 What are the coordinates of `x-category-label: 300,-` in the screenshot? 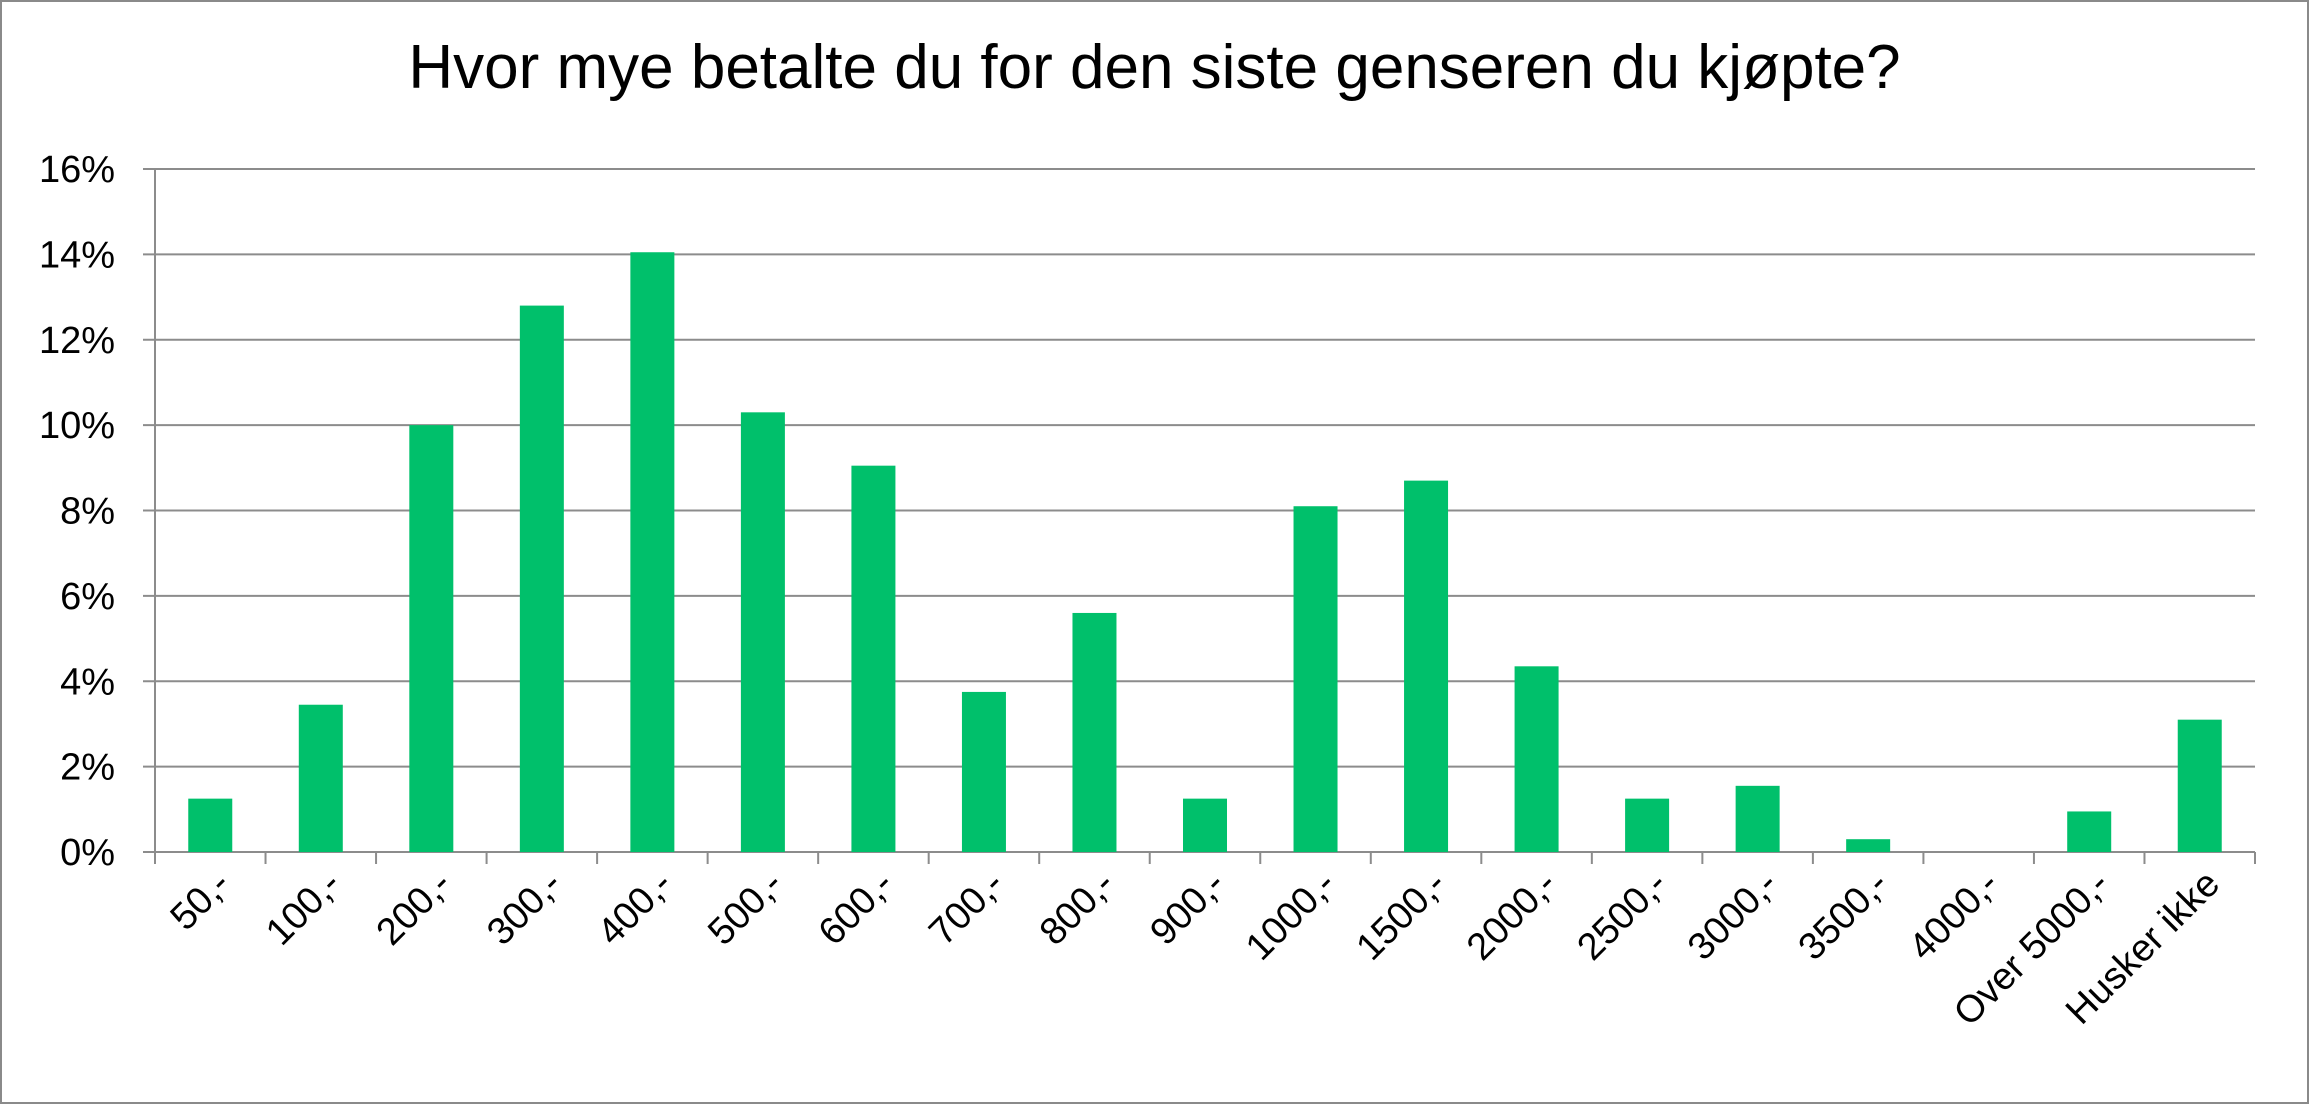 It's located at (524, 908).